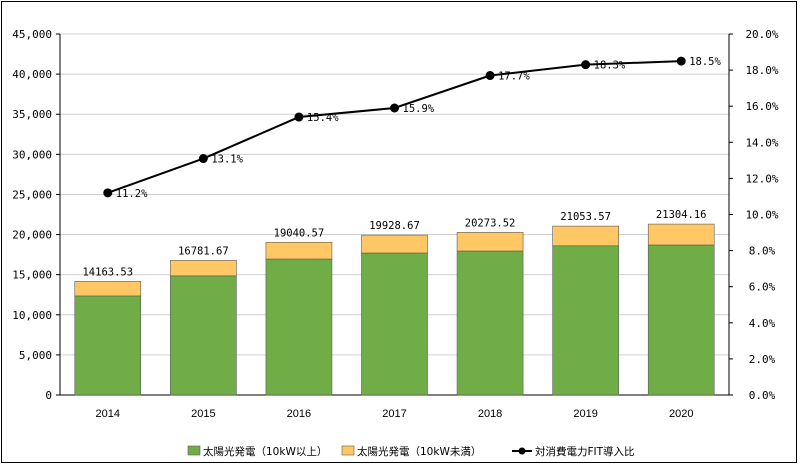 Image resolution: width=800 pixels, height=468 pixels. I want to click on legend-label-under-10kw: 太陽光発電（10kW未満）, so click(419, 451).